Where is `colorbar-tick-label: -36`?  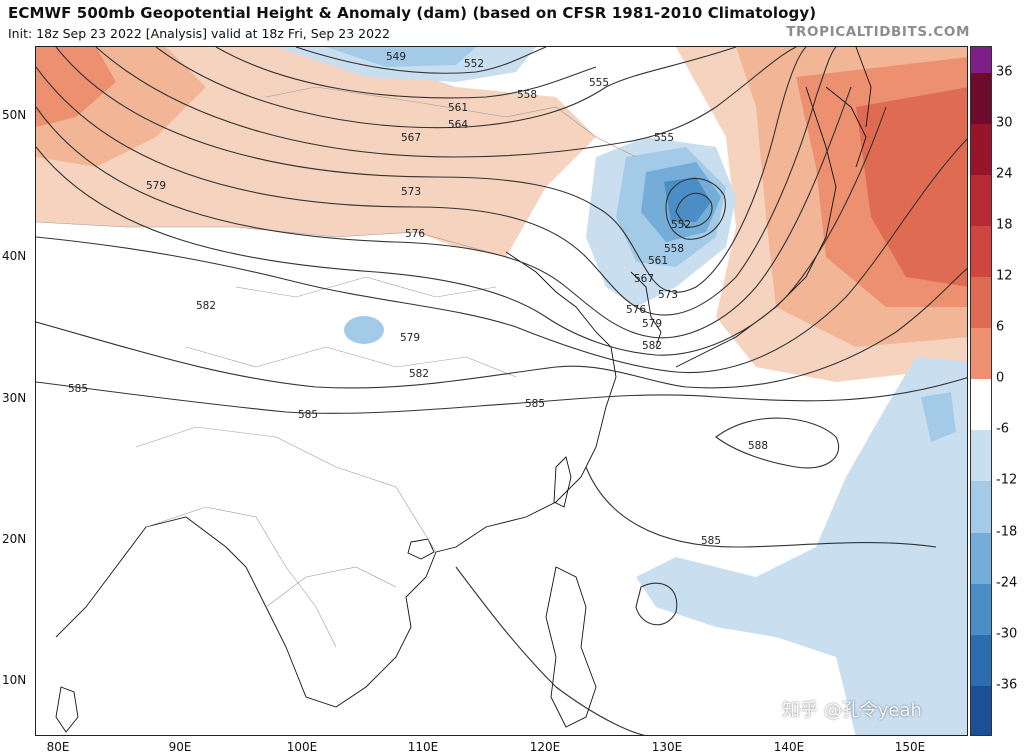 colorbar-tick-label: -36 is located at coordinates (1007, 685).